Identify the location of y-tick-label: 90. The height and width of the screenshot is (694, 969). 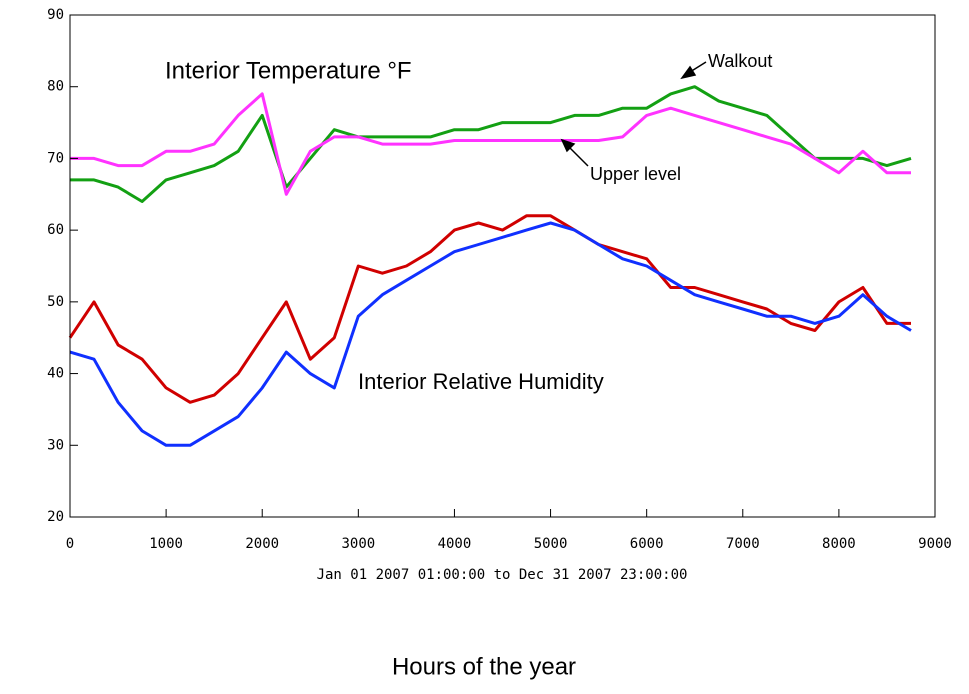
(55, 15).